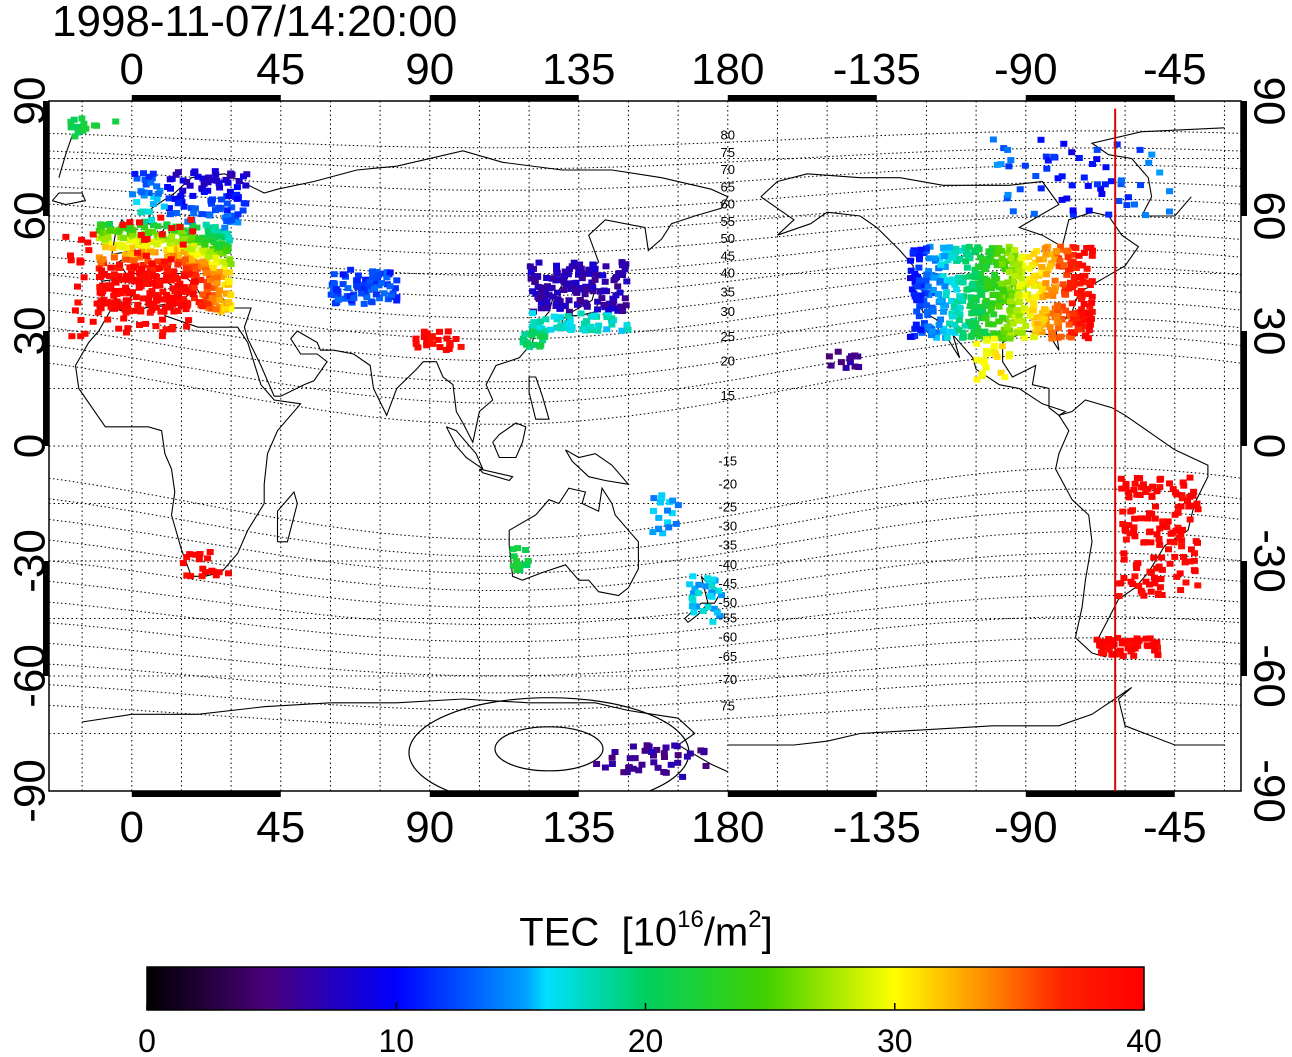 This screenshot has width=1292, height=1057. I want to click on coastline, so click(509, 440).